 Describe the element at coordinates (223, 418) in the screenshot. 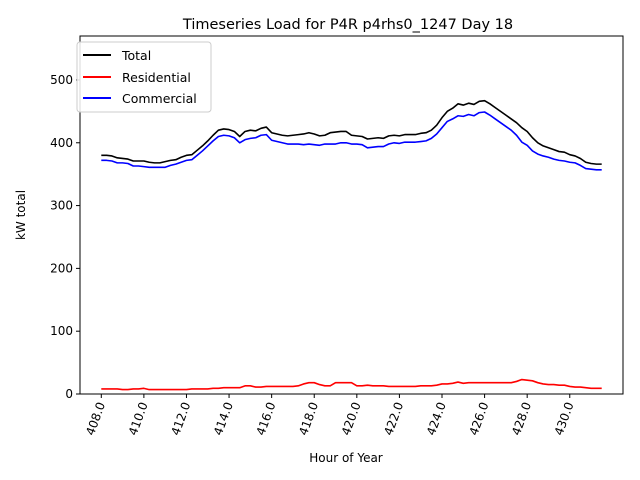

I see `x-tick-label: 414.0` at that location.